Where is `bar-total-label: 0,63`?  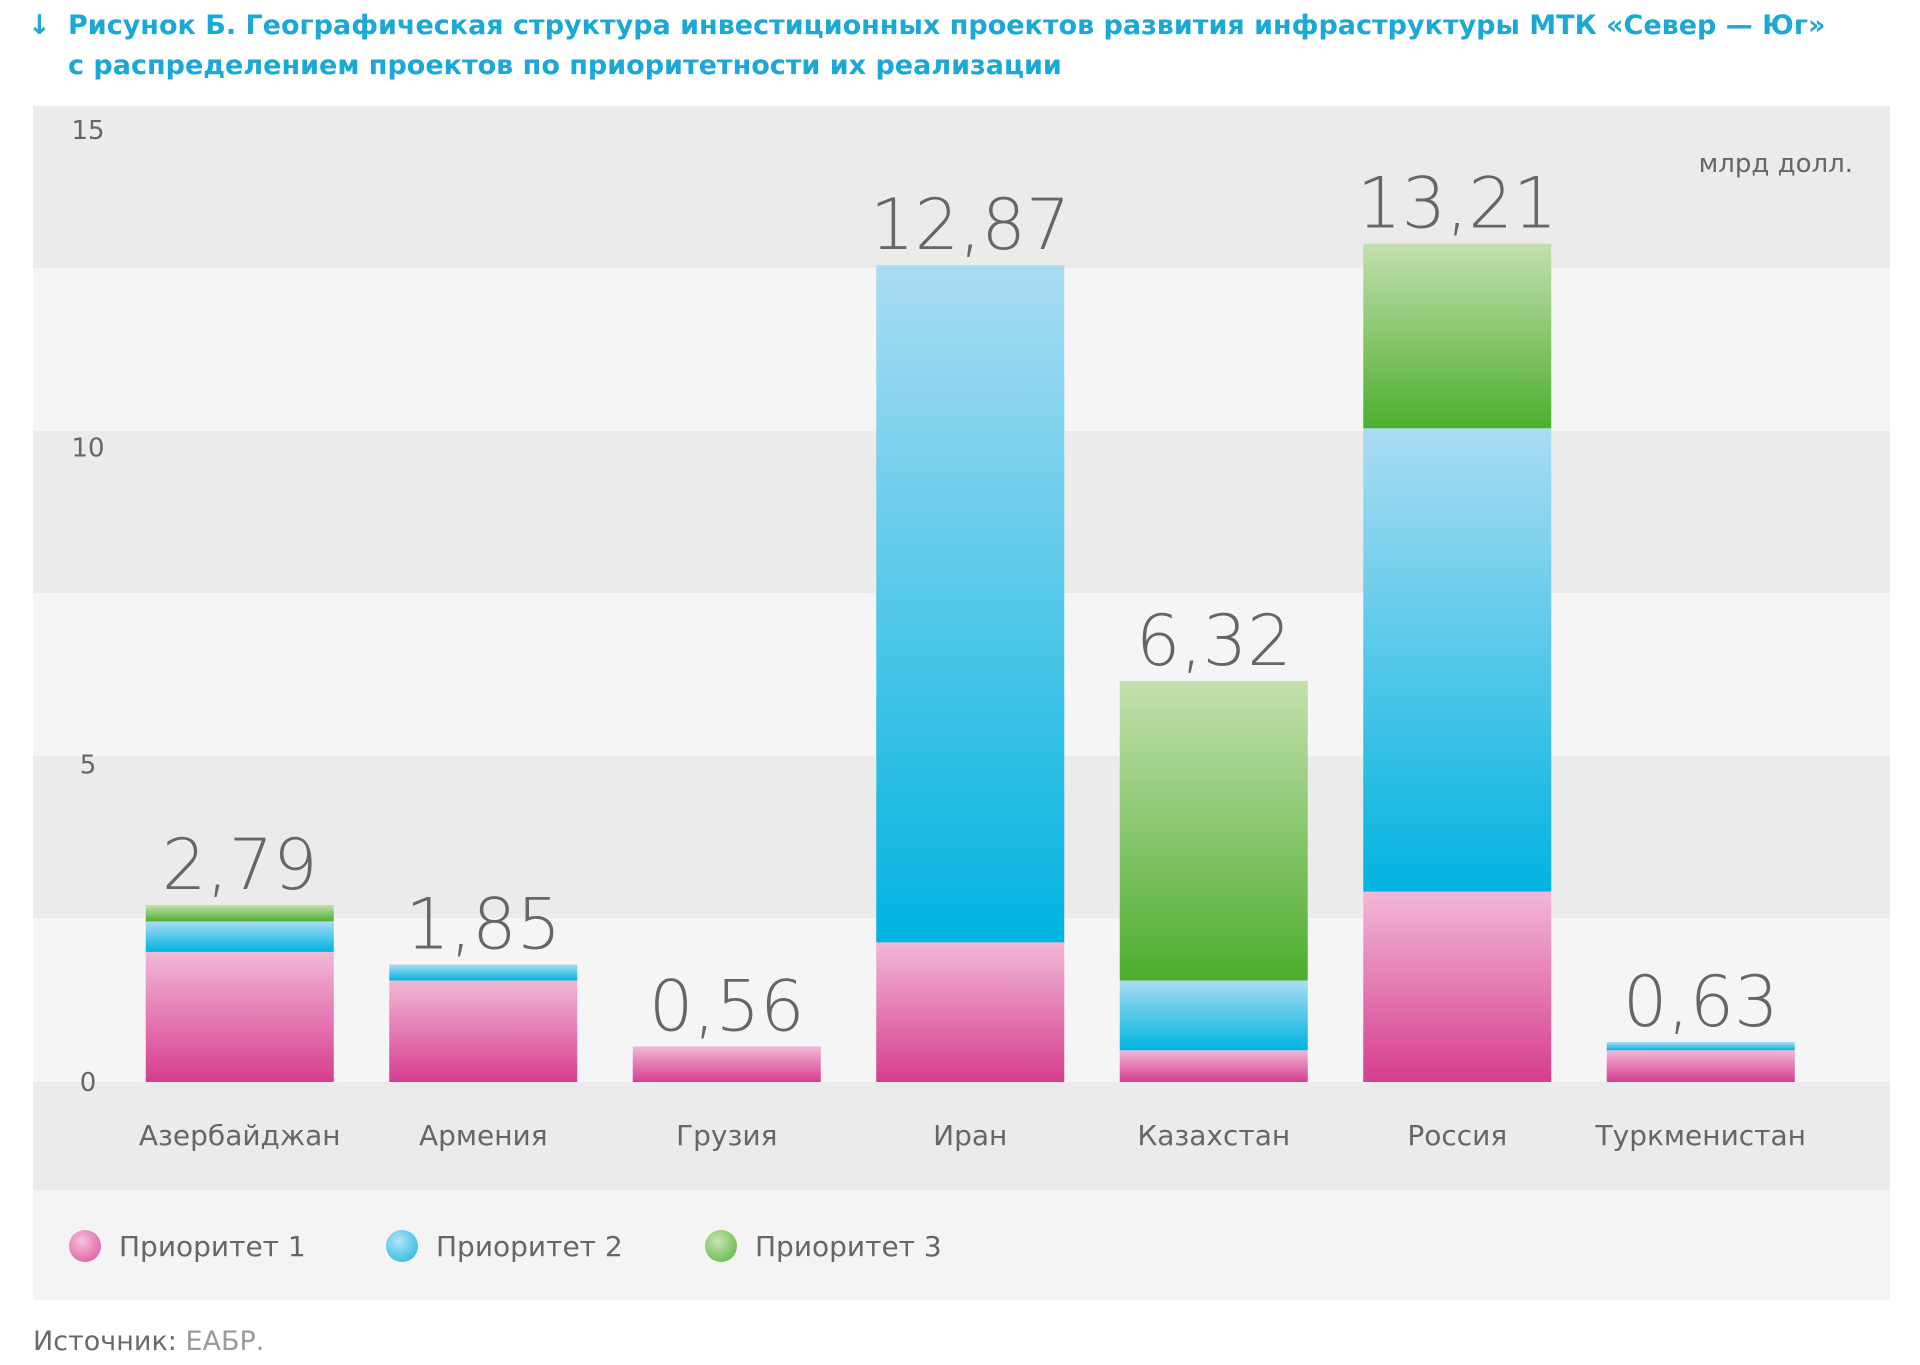
bar-total-label: 0,63 is located at coordinates (1701, 1002).